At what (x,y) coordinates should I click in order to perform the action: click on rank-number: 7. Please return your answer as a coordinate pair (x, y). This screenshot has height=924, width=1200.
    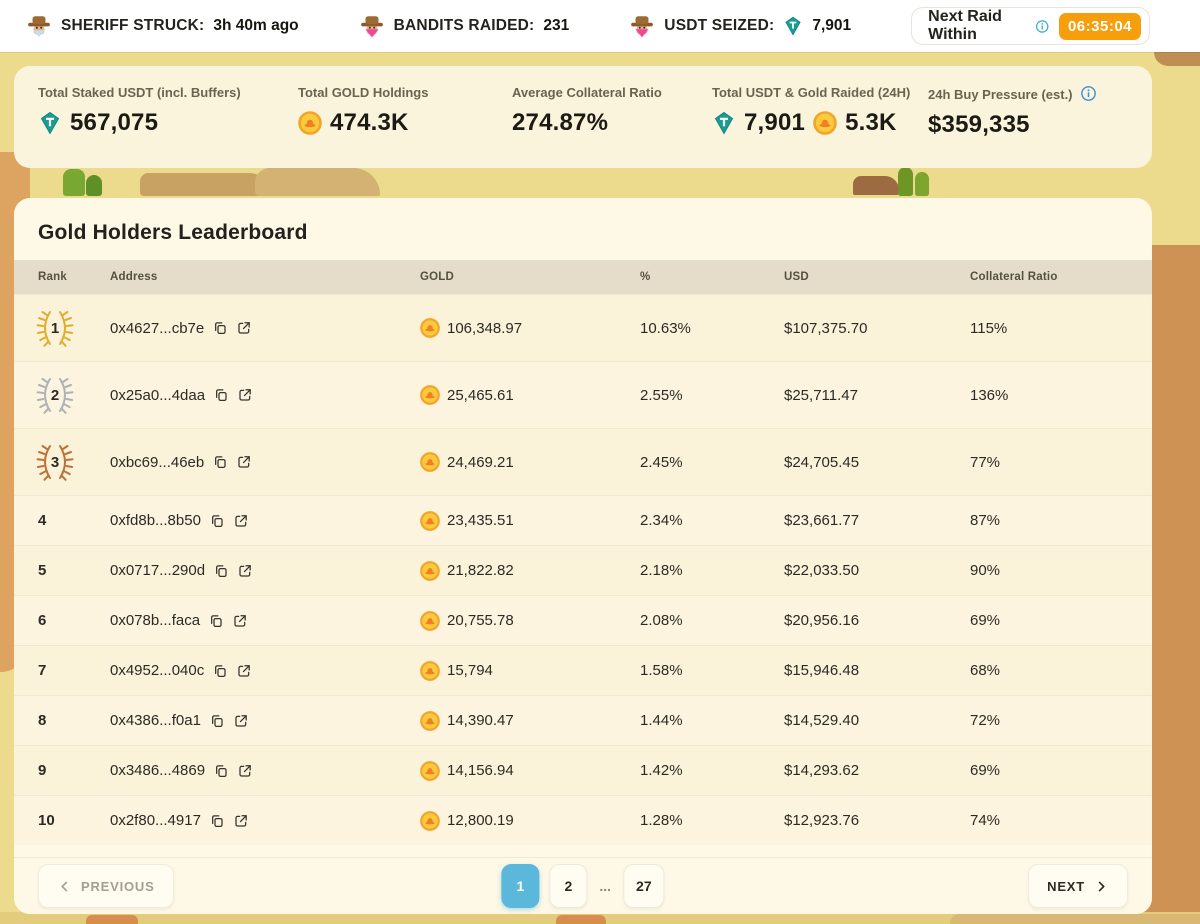
    Looking at the image, I should click on (42, 670).